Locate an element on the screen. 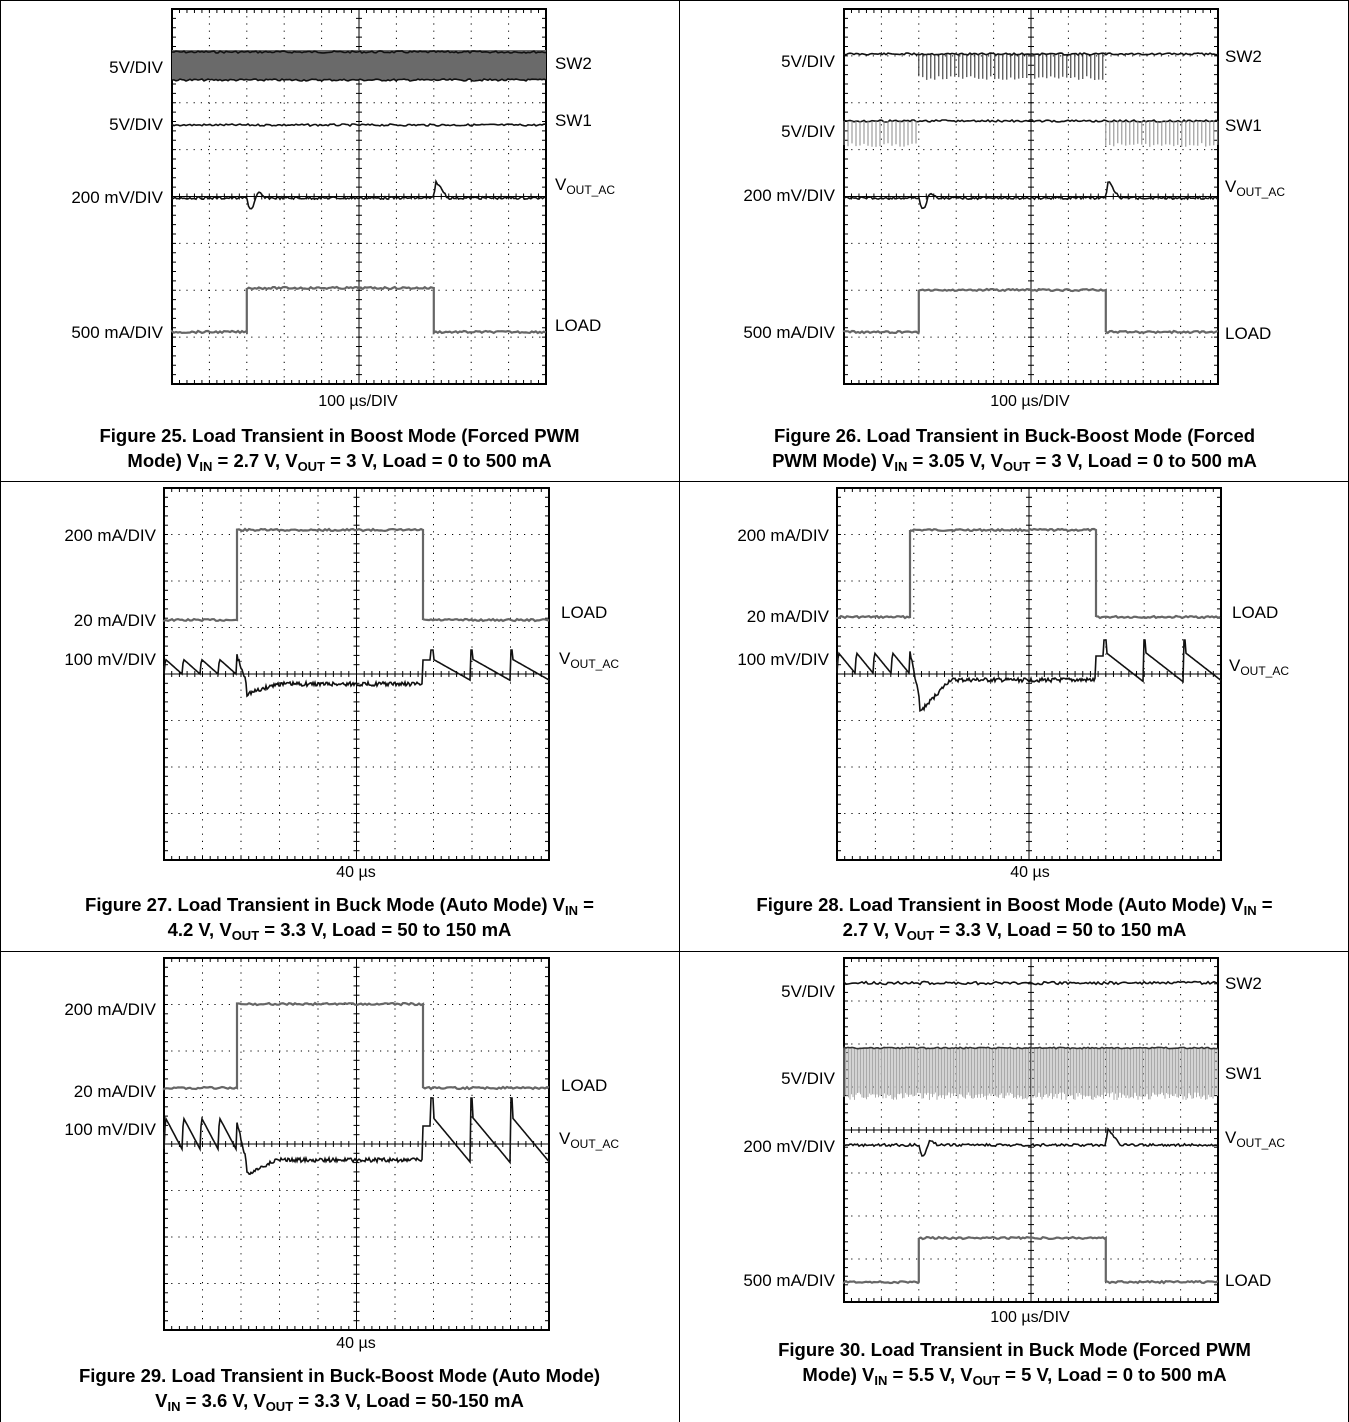  table-border-row2 is located at coordinates (674, 951).